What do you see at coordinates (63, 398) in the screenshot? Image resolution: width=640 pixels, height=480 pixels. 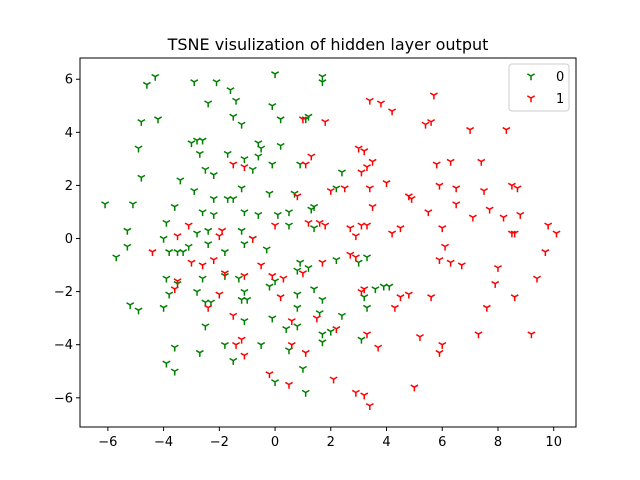 I see `y-tick-label: −6` at bounding box center [63, 398].